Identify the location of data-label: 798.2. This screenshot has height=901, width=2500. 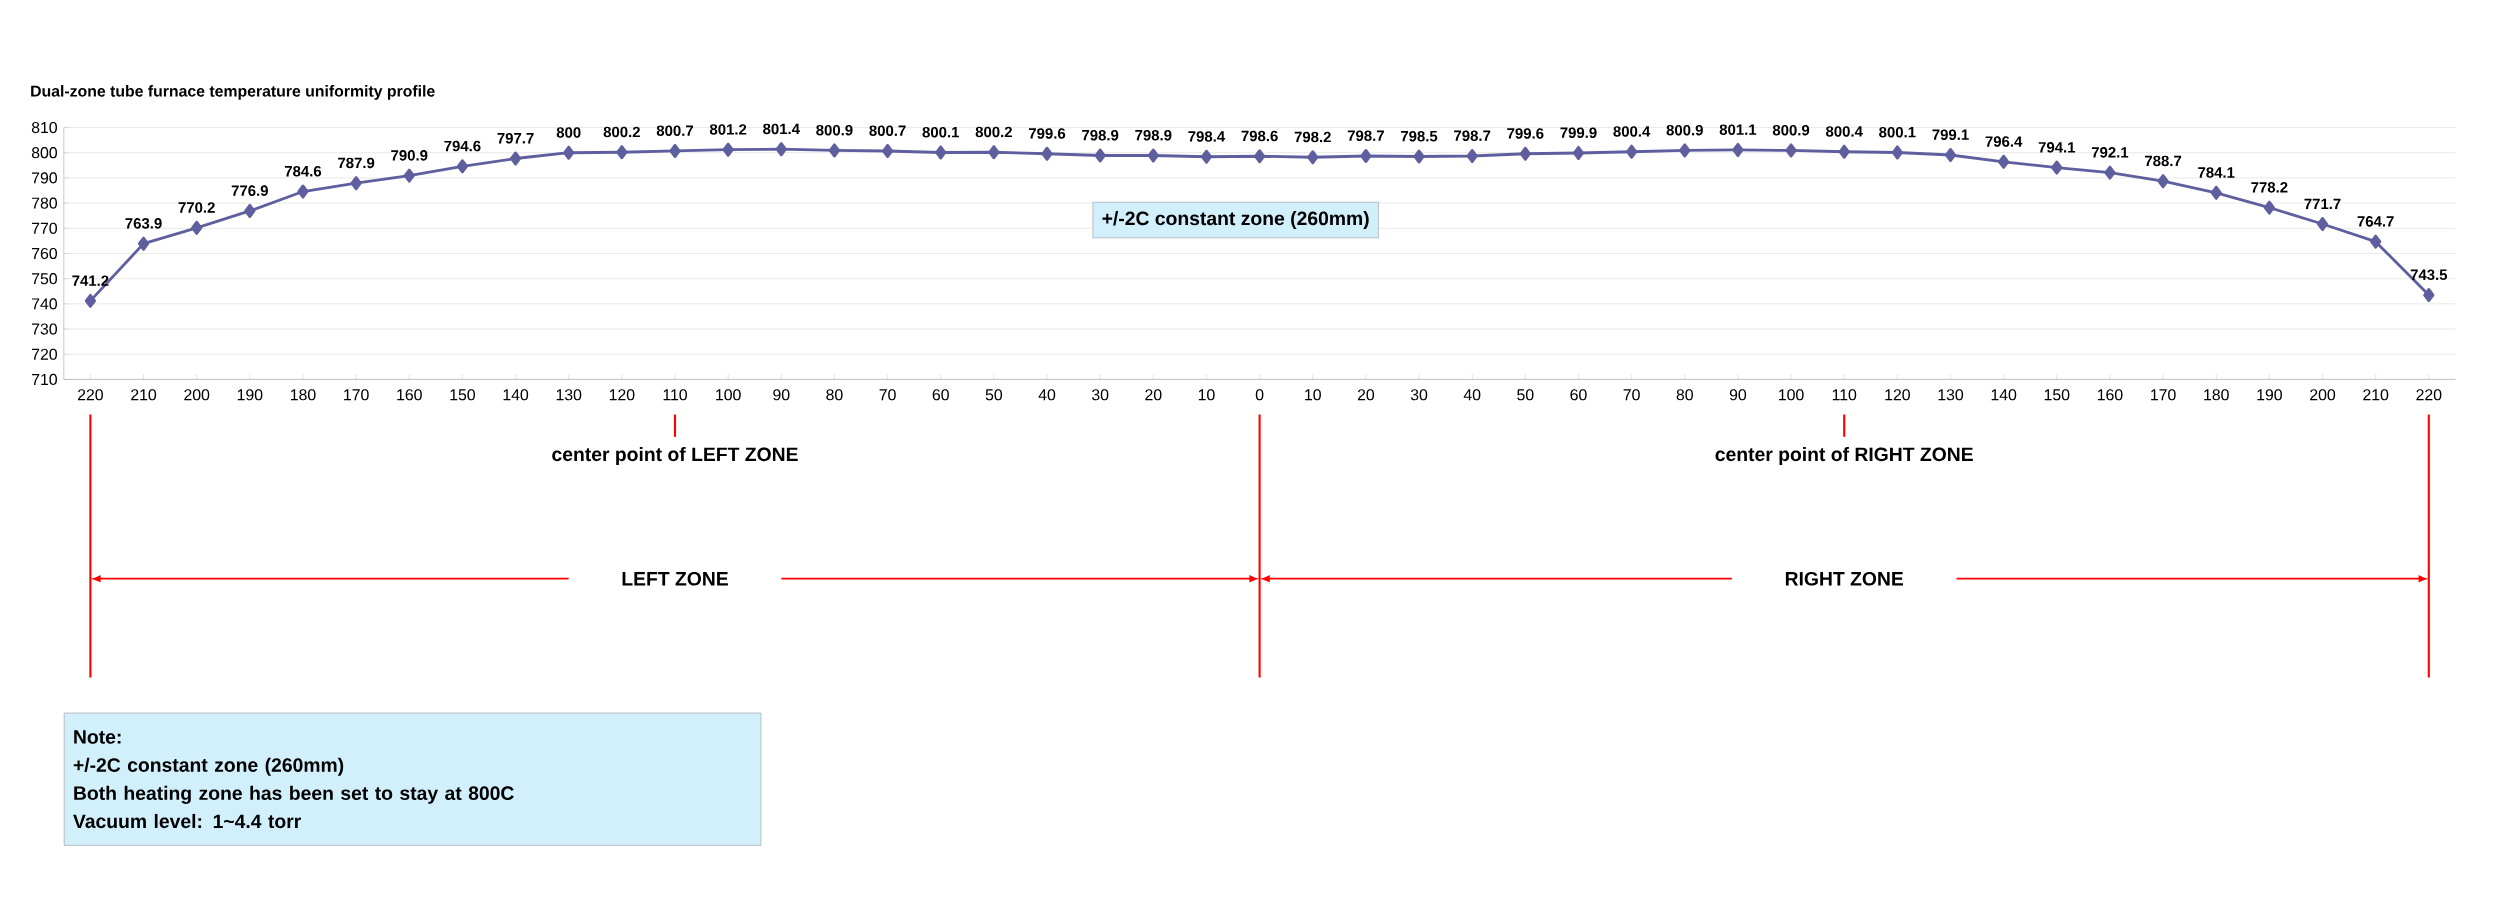
(1312, 137).